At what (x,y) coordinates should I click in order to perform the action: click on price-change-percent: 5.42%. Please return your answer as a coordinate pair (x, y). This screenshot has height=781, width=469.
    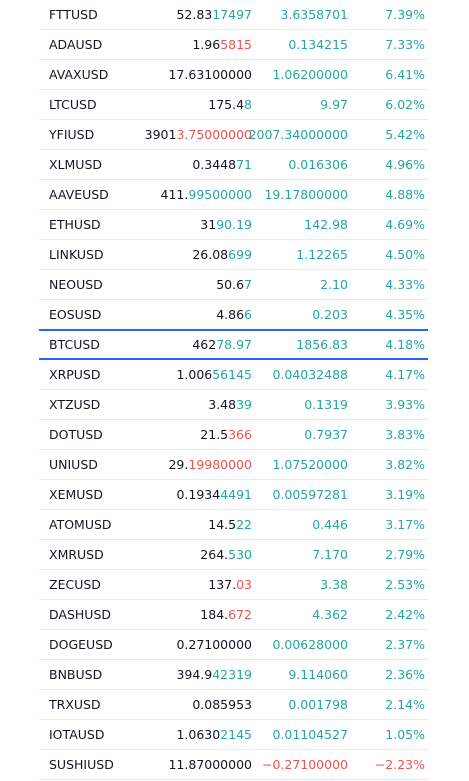
    Looking at the image, I should click on (405, 134).